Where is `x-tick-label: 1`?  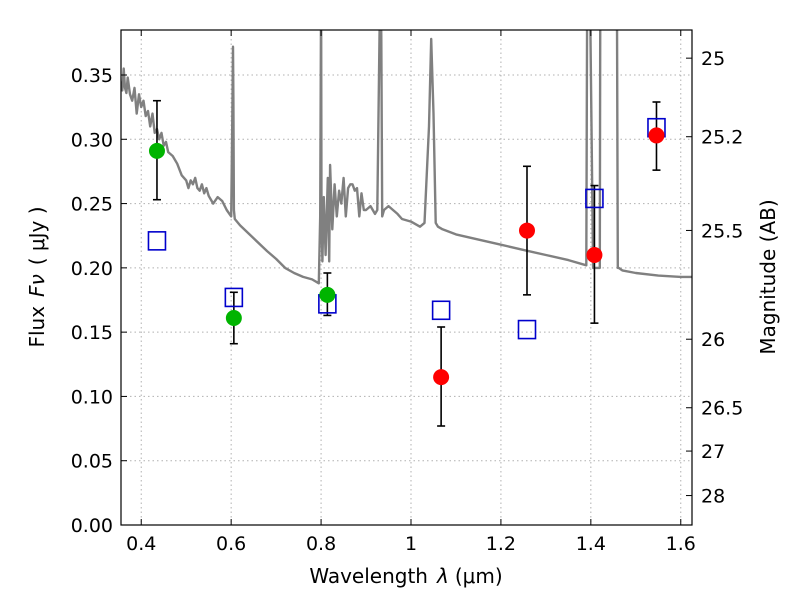 x-tick-label: 1 is located at coordinates (411, 544).